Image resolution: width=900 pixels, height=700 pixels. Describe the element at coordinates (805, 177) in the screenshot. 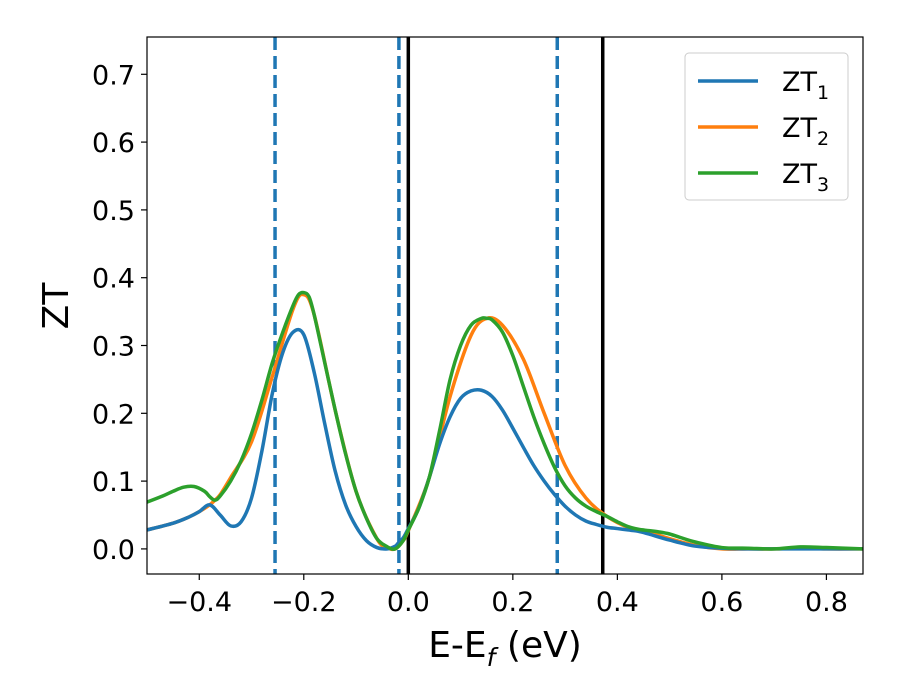

I see `legend-label-zt3: ZT3` at that location.